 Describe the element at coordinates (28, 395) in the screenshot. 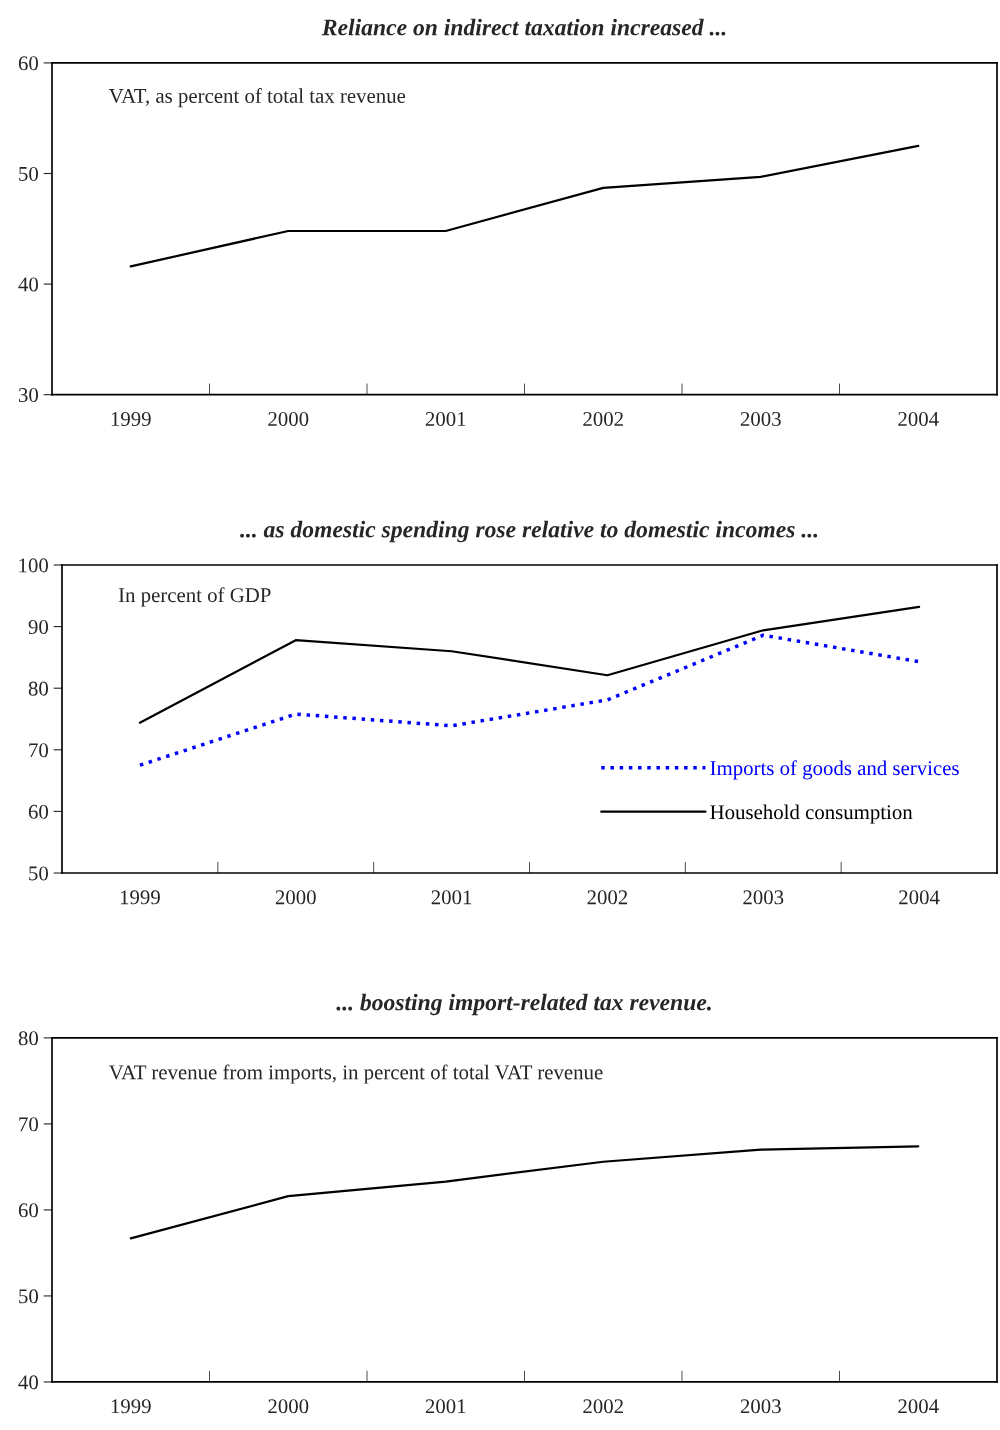

I see `y-tick-label: 30` at that location.